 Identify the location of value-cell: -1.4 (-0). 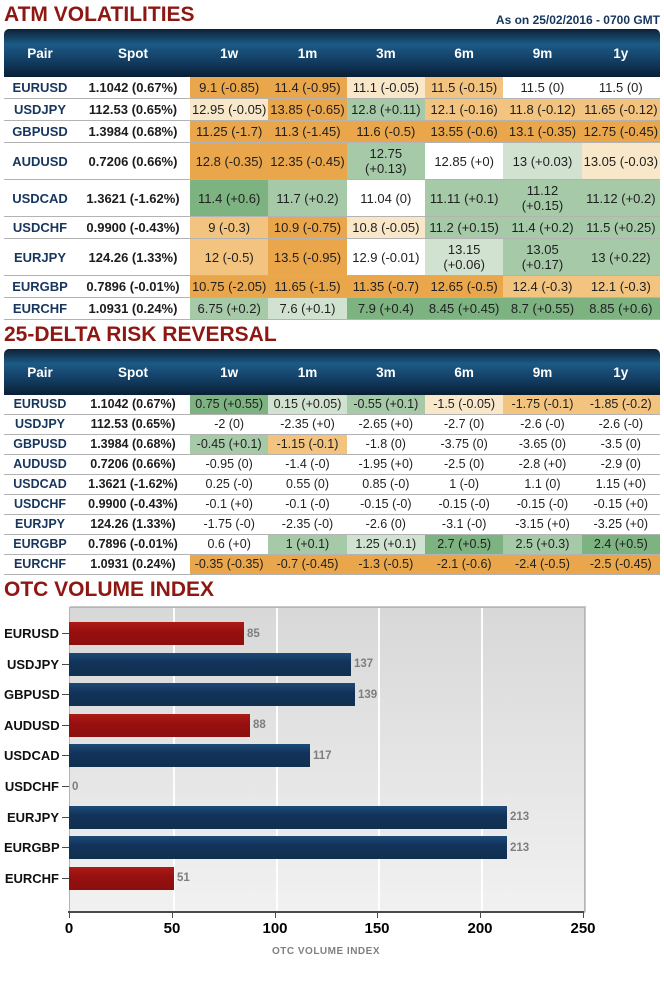
(307, 464).